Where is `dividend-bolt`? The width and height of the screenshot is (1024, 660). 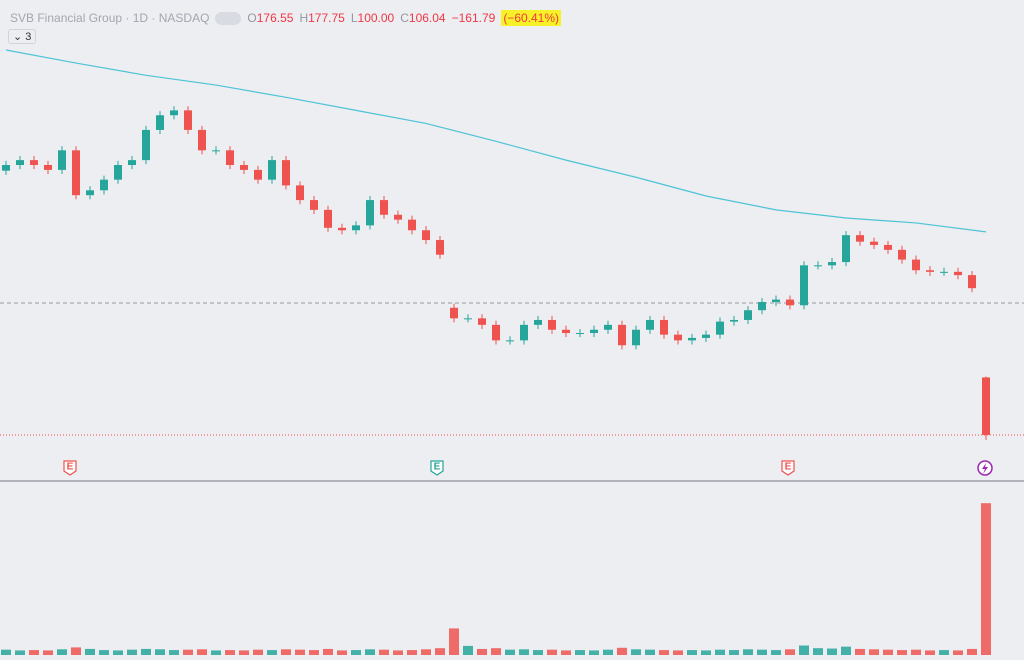
dividend-bolt is located at coordinates (985, 468).